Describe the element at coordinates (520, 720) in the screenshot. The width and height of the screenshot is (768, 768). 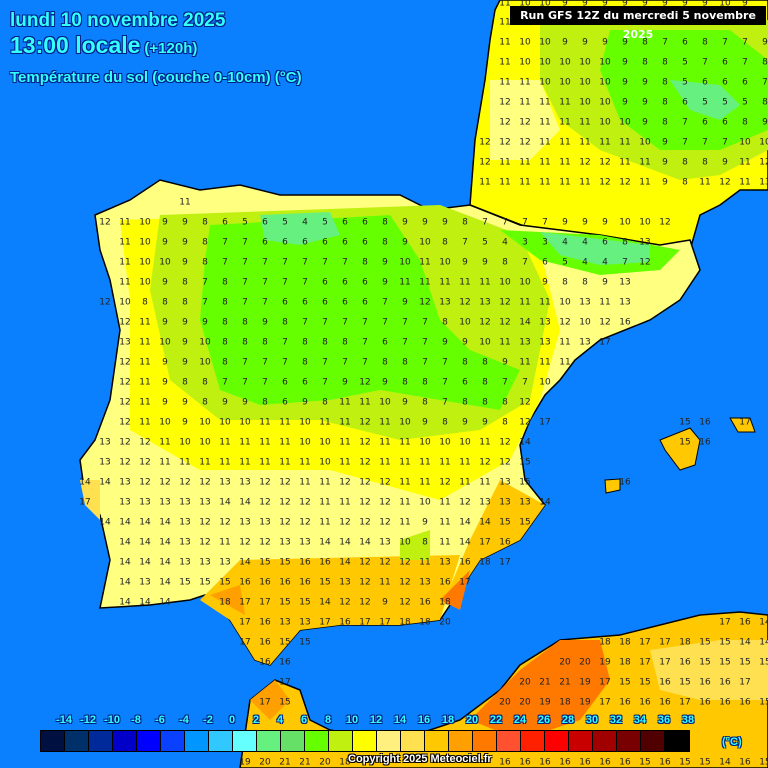
I see `legend-tick-label: 24` at that location.